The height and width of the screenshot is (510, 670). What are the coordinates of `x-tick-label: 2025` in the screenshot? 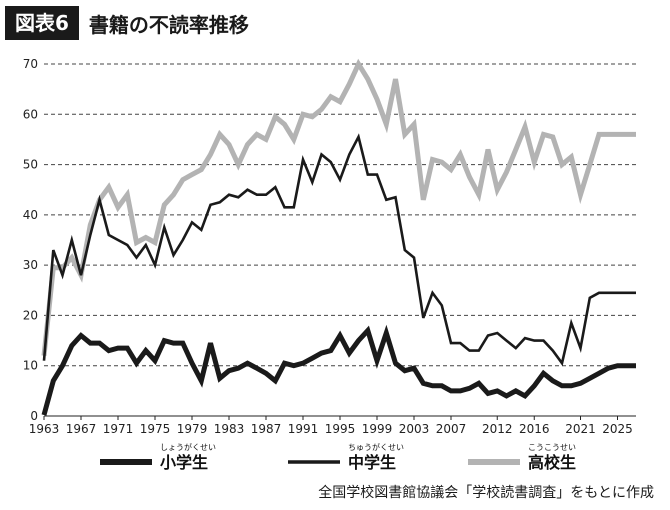 It's located at (617, 429).